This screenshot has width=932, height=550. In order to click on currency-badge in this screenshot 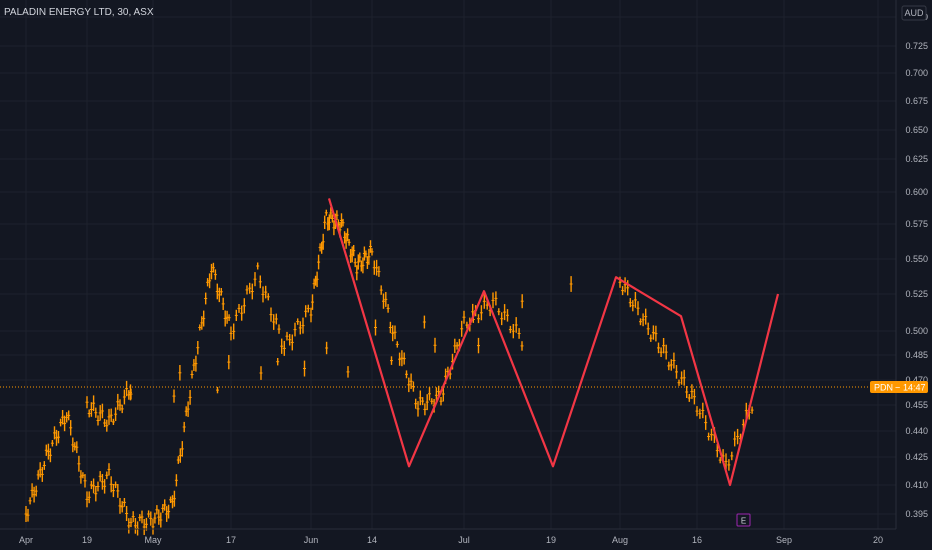, I will do `click(914, 13)`.